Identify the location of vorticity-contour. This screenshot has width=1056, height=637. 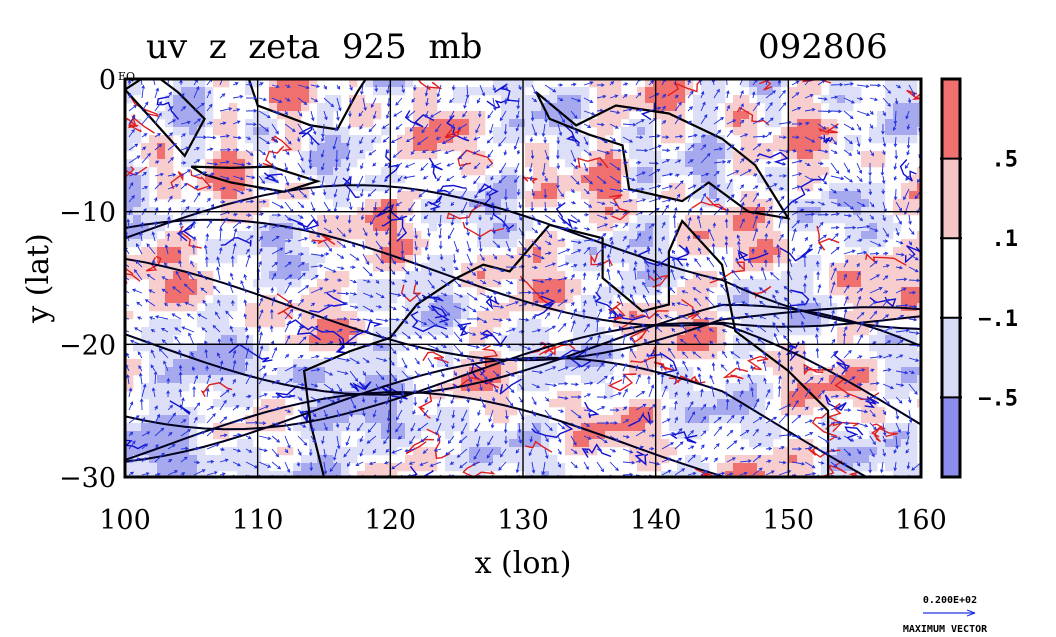
(643, 355).